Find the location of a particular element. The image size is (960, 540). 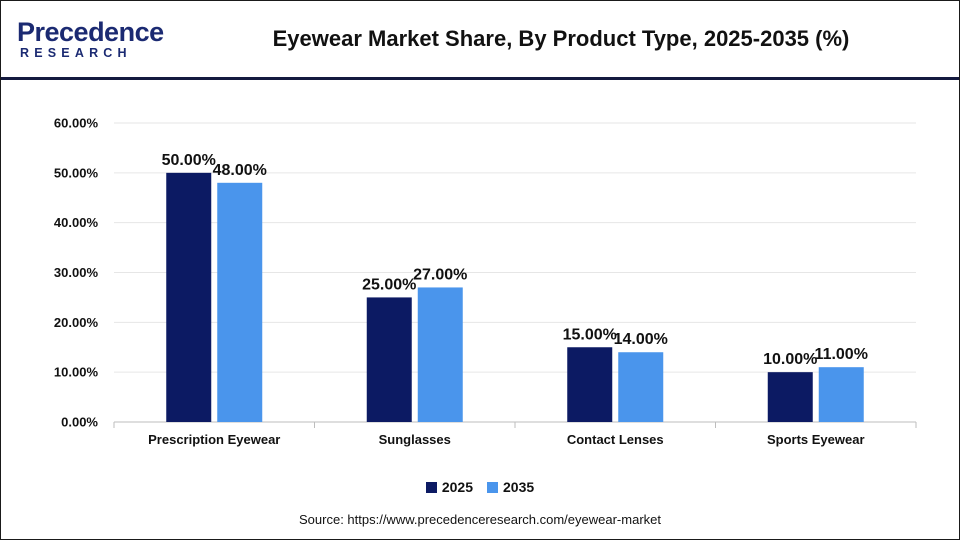

legend-label-2035: 2035 is located at coordinates (519, 487).